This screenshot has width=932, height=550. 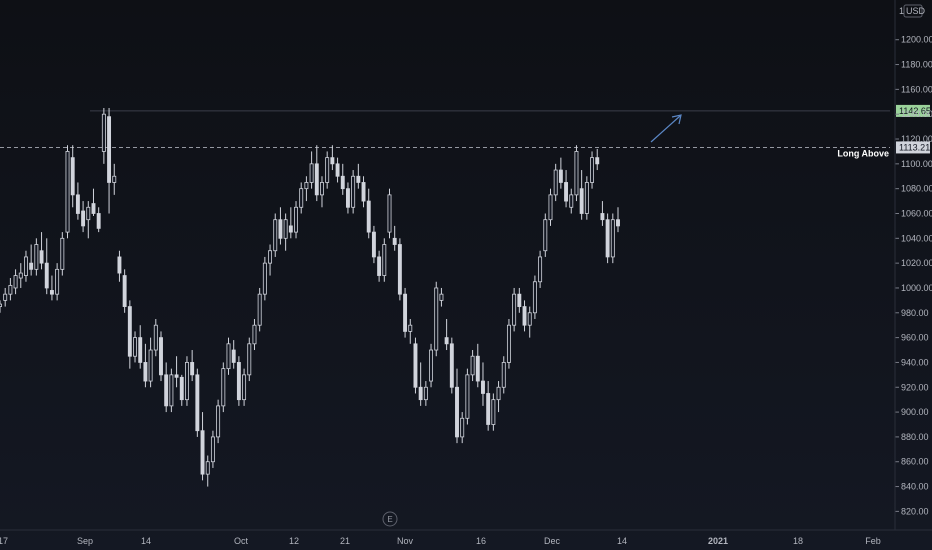 I want to click on long-level-price-label: 1113.21, so click(x=914, y=147).